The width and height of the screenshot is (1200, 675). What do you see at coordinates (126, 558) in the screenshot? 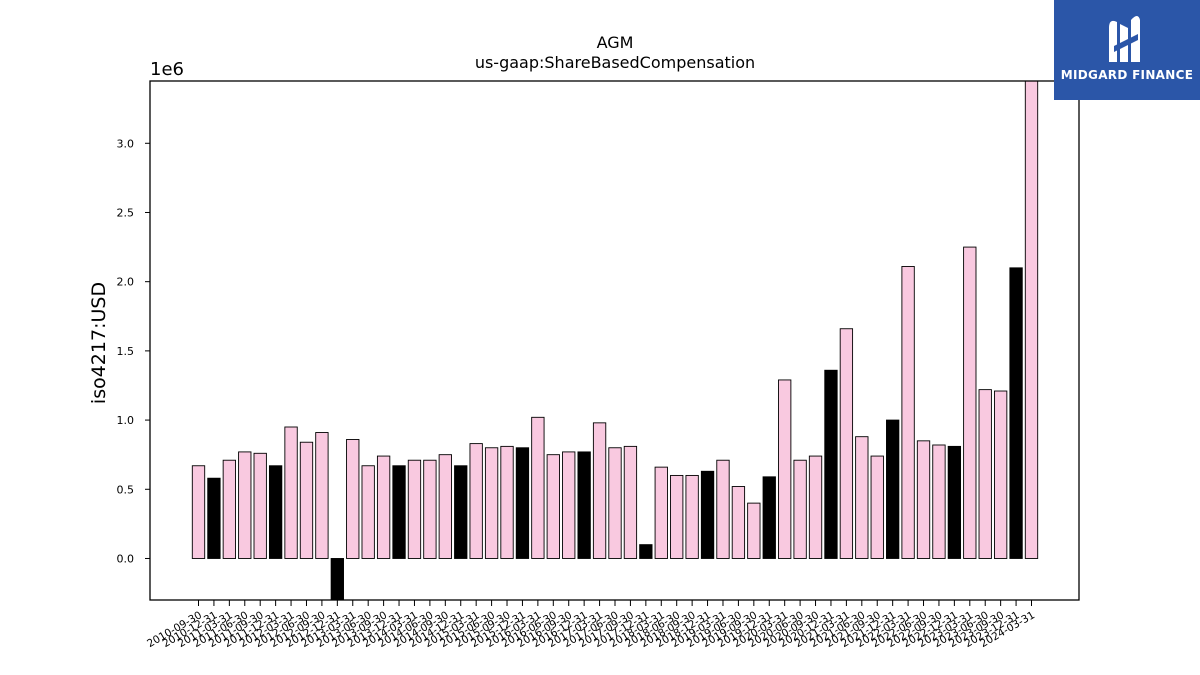
I see `y-tick-label: 0.0` at bounding box center [126, 558].